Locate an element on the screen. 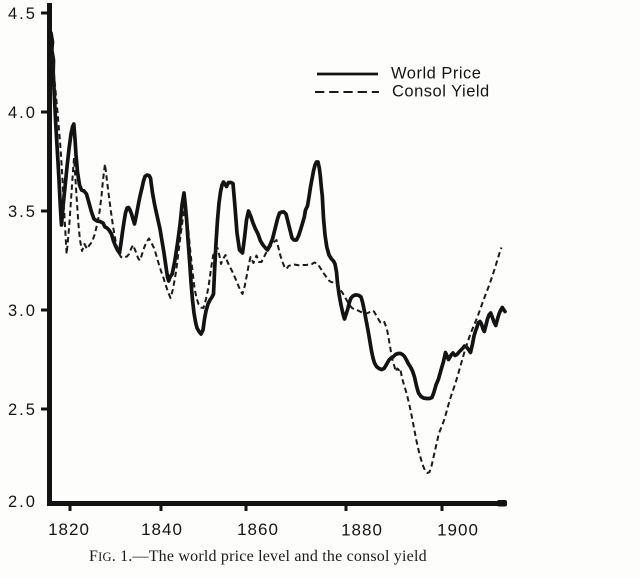 This screenshot has height=578, width=640. svg-text: 1900 is located at coordinates (458, 530).